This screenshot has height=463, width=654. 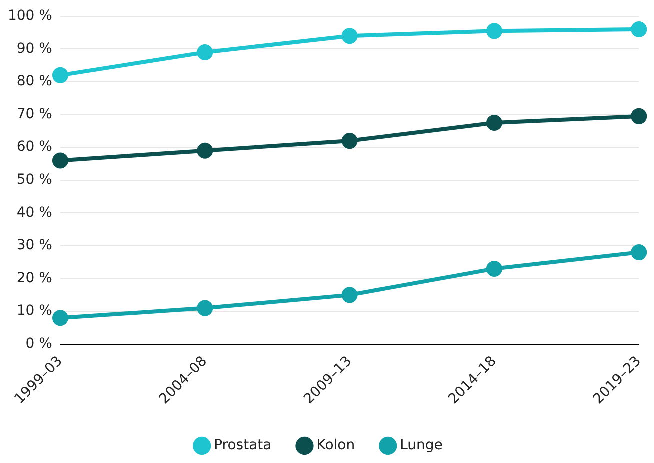 What do you see at coordinates (336, 446) in the screenshot?
I see `legend-label: Kolon` at bounding box center [336, 446].